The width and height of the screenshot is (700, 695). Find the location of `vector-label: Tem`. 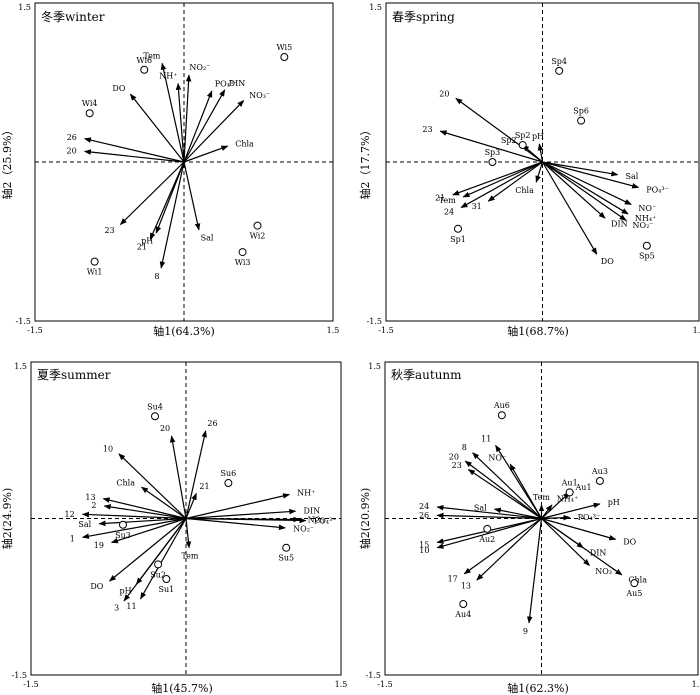

vector-label: Tem is located at coordinates (447, 200).